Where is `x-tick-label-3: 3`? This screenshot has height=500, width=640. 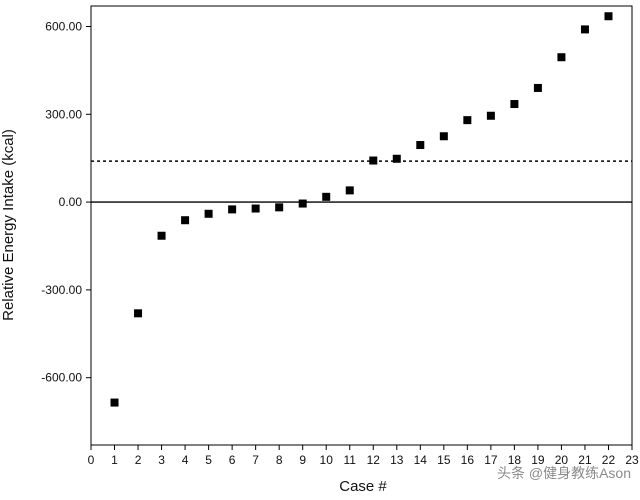
x-tick-label-3: 3 is located at coordinates (161, 460).